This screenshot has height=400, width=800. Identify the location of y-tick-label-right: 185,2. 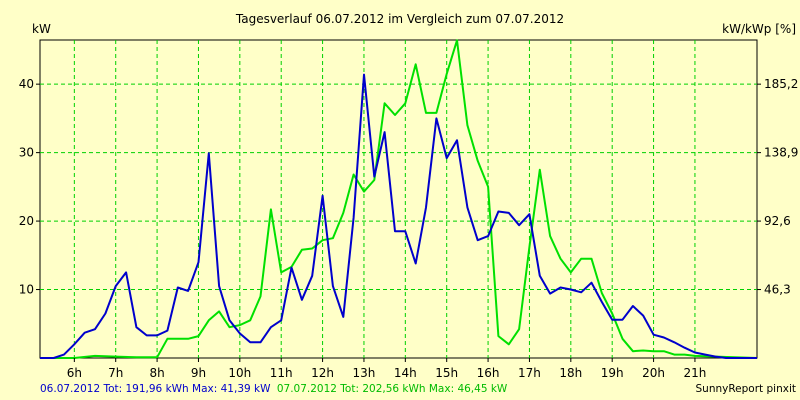
(781, 84).